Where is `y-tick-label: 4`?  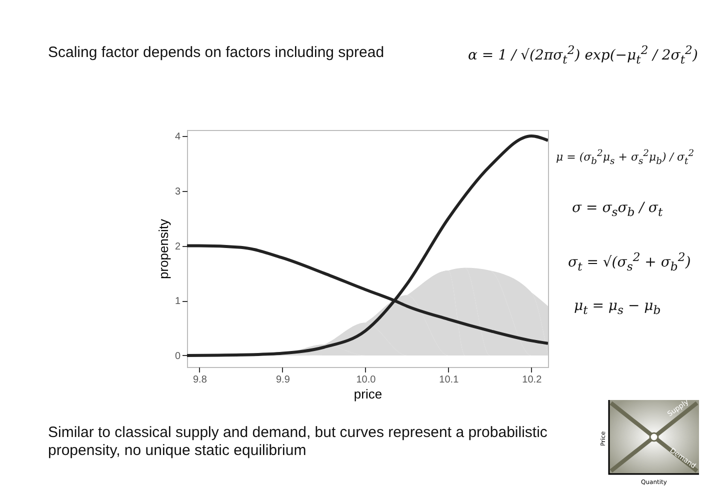
y-tick-label: 4 is located at coordinates (177, 137).